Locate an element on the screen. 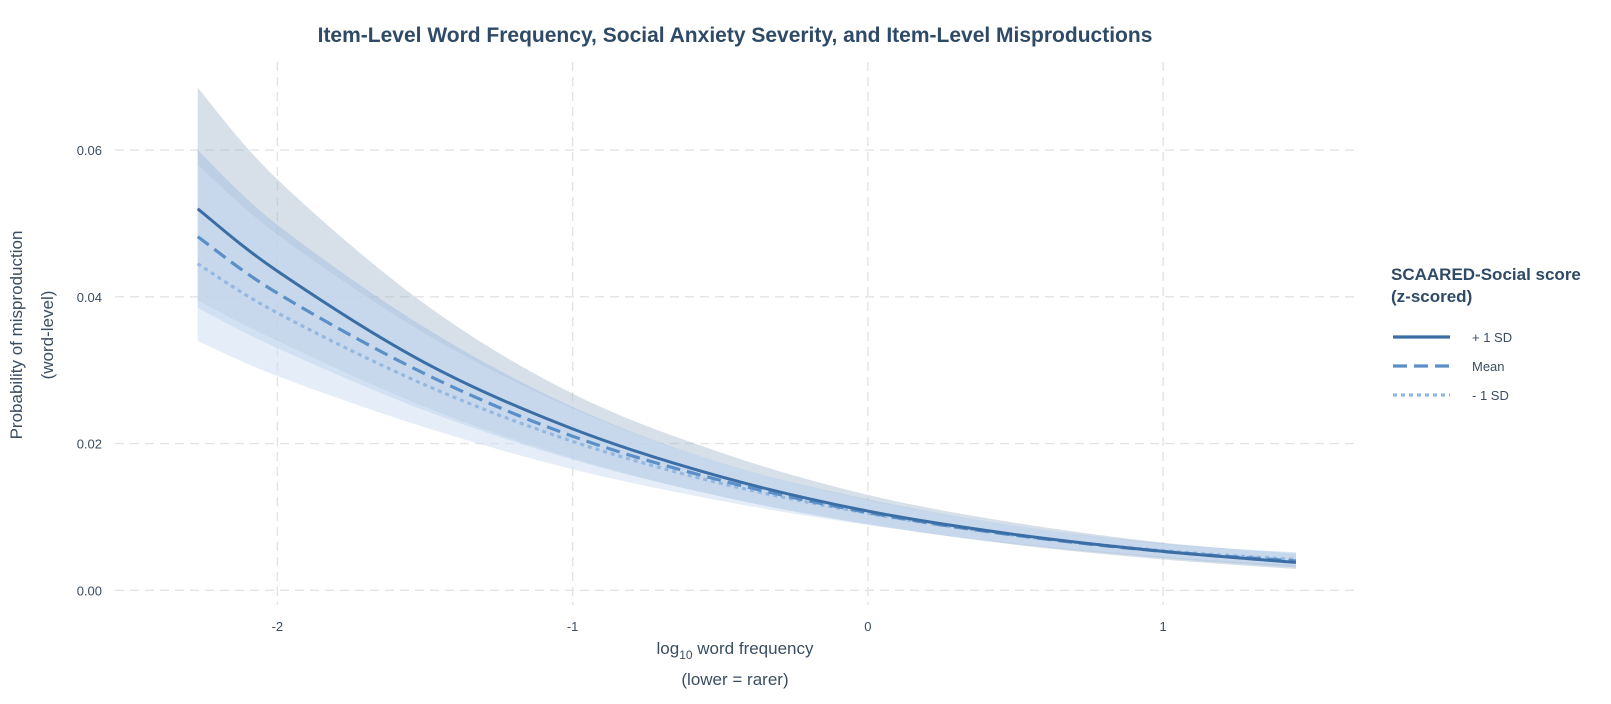  x-axis-title-prefix: log is located at coordinates (668, 648).